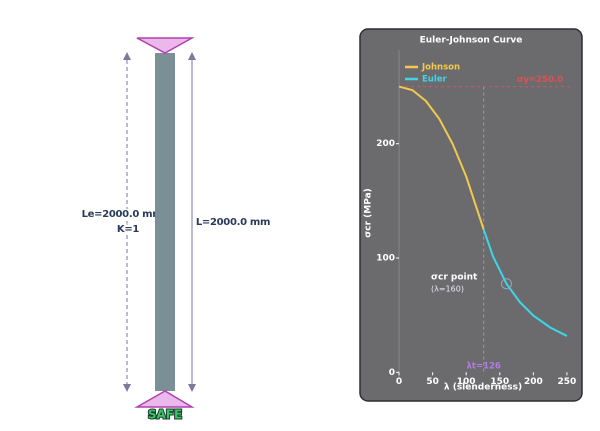 Image resolution: width=600 pixels, height=431 pixels. I want to click on top-support, so click(165, 45).